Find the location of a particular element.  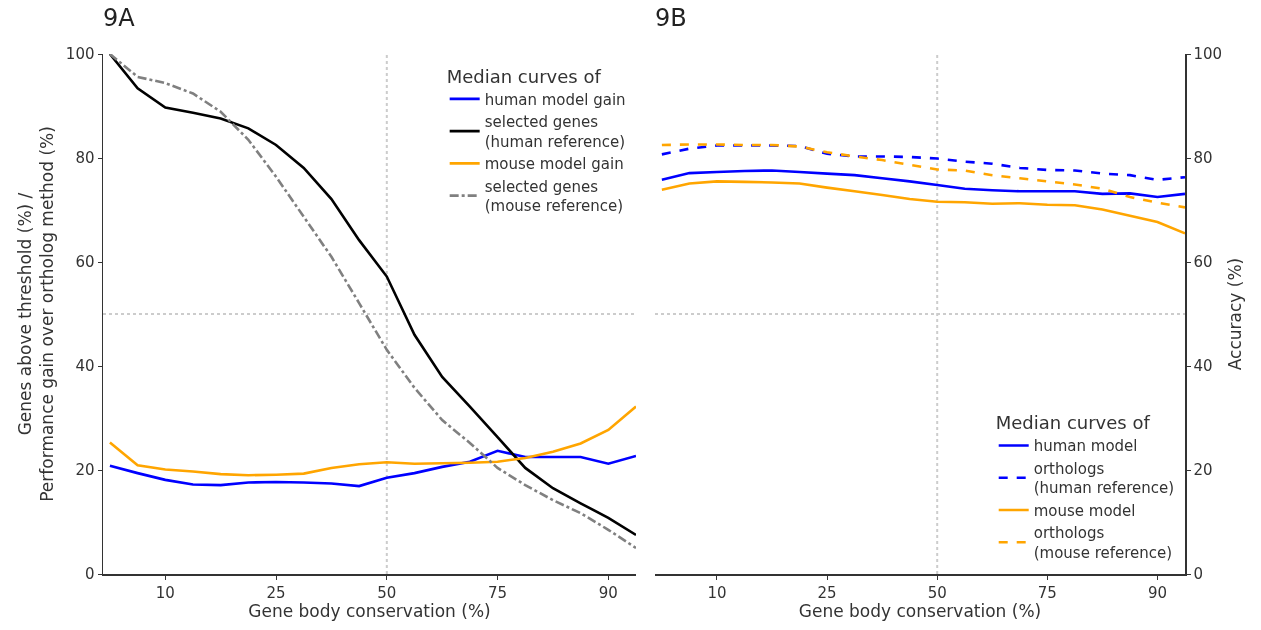

legend-label: human model gain is located at coordinates (555, 99).